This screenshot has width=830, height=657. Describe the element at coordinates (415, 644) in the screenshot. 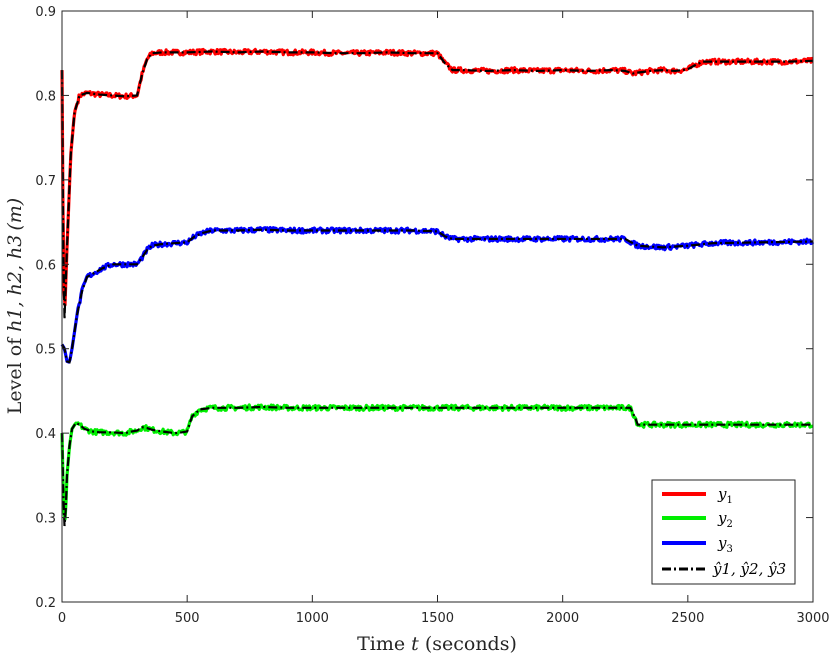

I see `x-axis-label-var: t` at that location.